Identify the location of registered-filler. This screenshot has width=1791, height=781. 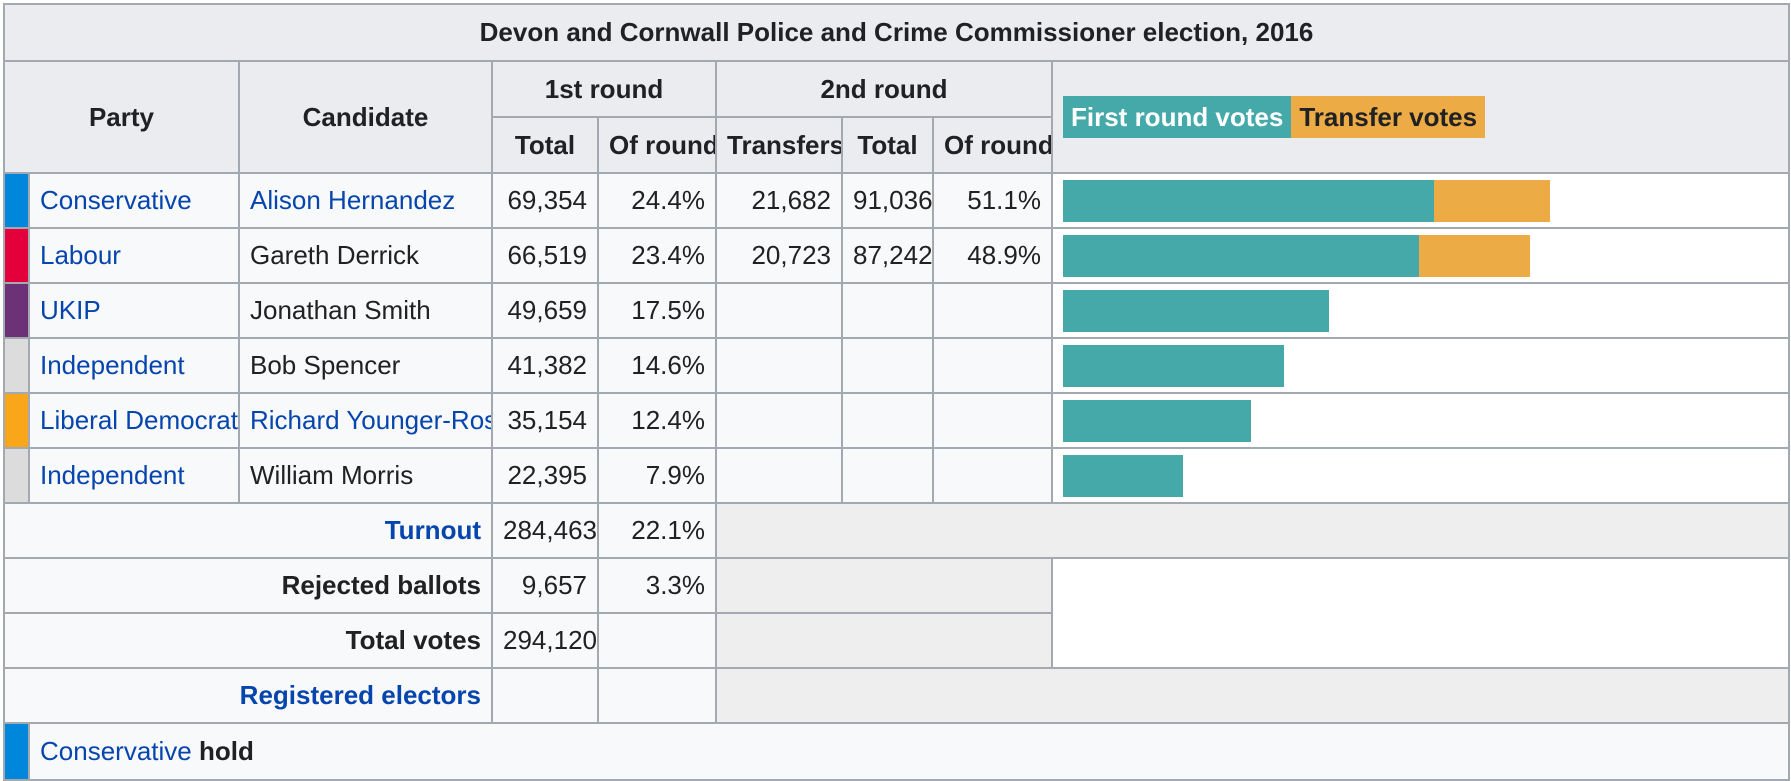
(1252, 695).